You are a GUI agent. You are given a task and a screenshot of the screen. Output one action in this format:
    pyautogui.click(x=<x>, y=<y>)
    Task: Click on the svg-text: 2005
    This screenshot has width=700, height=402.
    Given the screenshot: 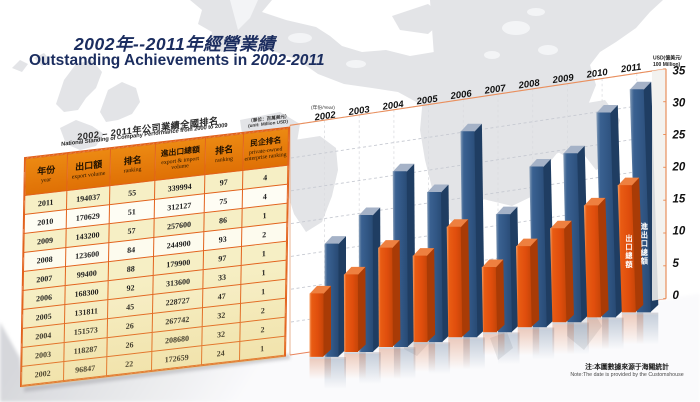 What is the action you would take?
    pyautogui.click(x=427, y=101)
    